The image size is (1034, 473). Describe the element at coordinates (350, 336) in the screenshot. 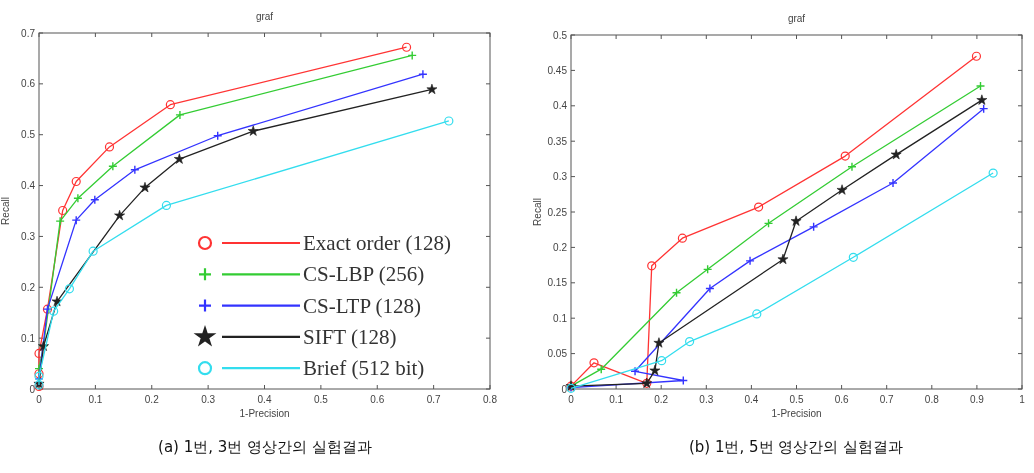

I see `legend-label: SIFT (128)` at that location.